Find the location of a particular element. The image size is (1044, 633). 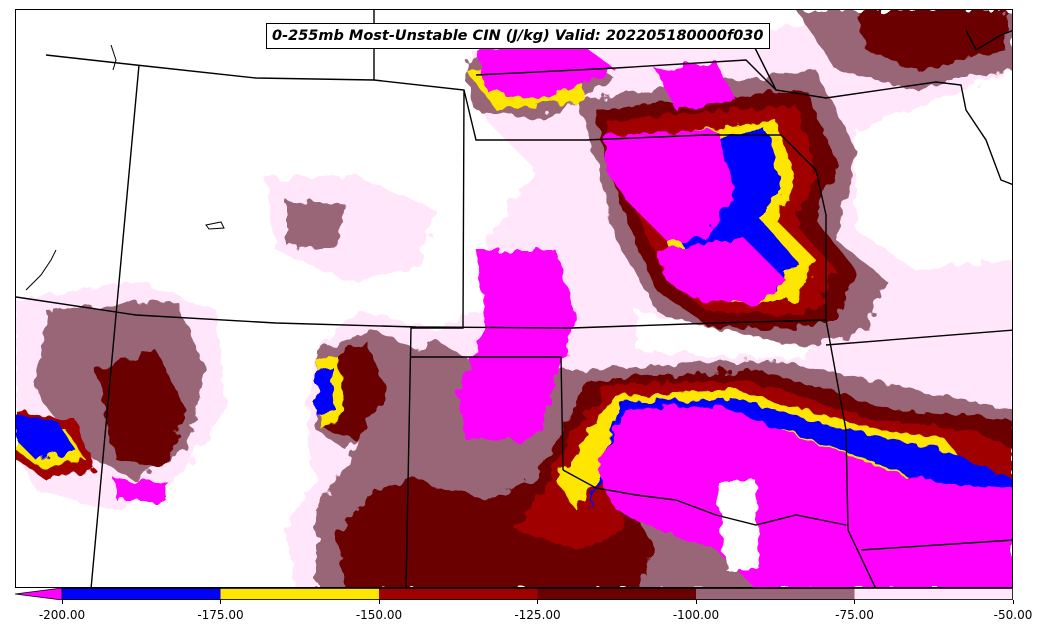

colorbar-tick-label: -200.00 is located at coordinates (62, 615).